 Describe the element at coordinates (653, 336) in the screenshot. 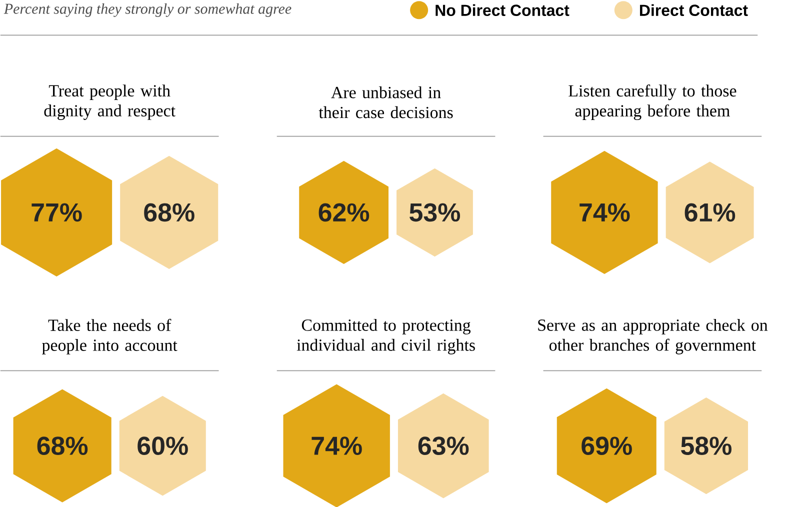

I see `category-label: Serve as an appropriate check on other branches of government` at that location.